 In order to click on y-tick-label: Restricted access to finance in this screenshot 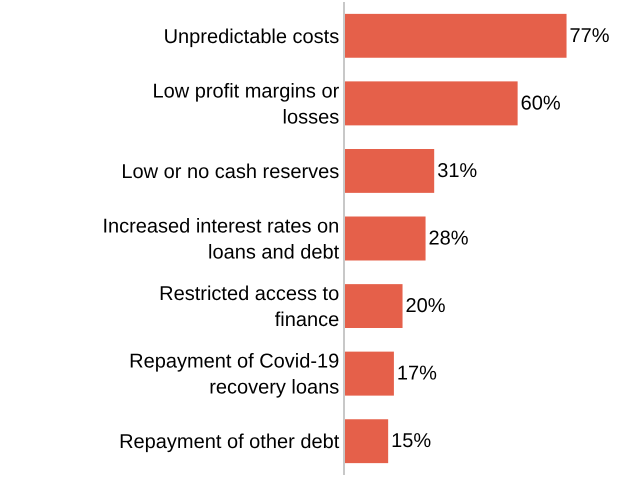, I will do `click(249, 307)`.